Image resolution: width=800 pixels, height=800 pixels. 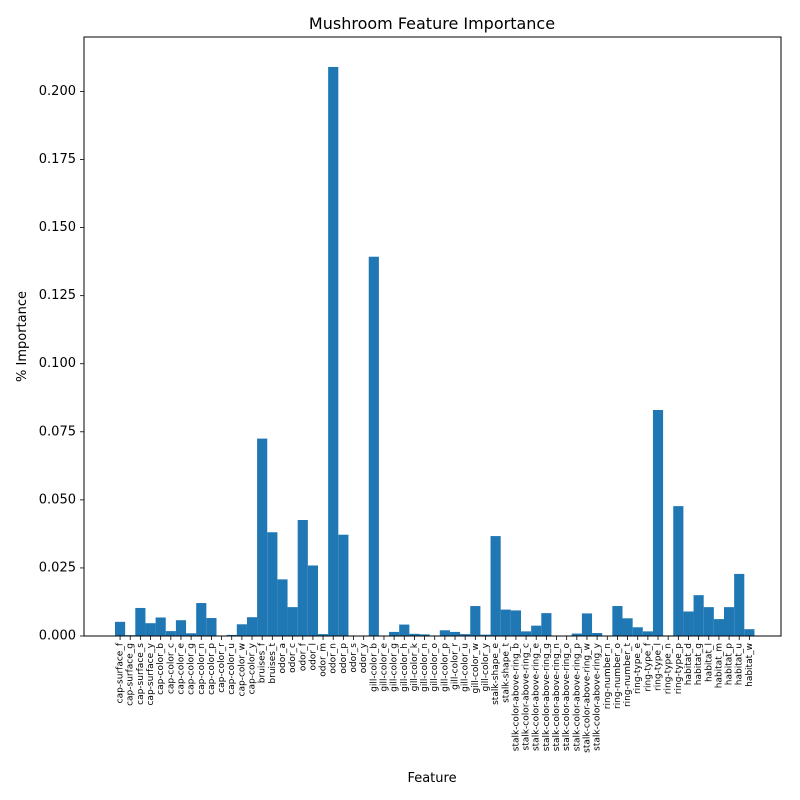 I want to click on x-tick-label: stalk-color-above-ring_y, so click(x=598, y=696).